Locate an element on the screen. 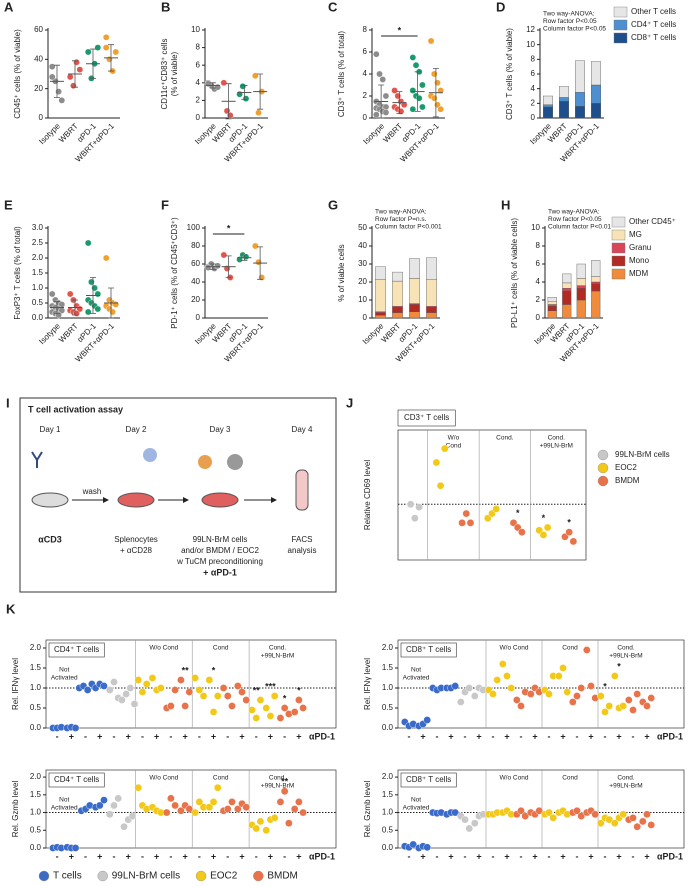 This screenshot has height=886, width=689. group-label: Not is located at coordinates (416, 800).